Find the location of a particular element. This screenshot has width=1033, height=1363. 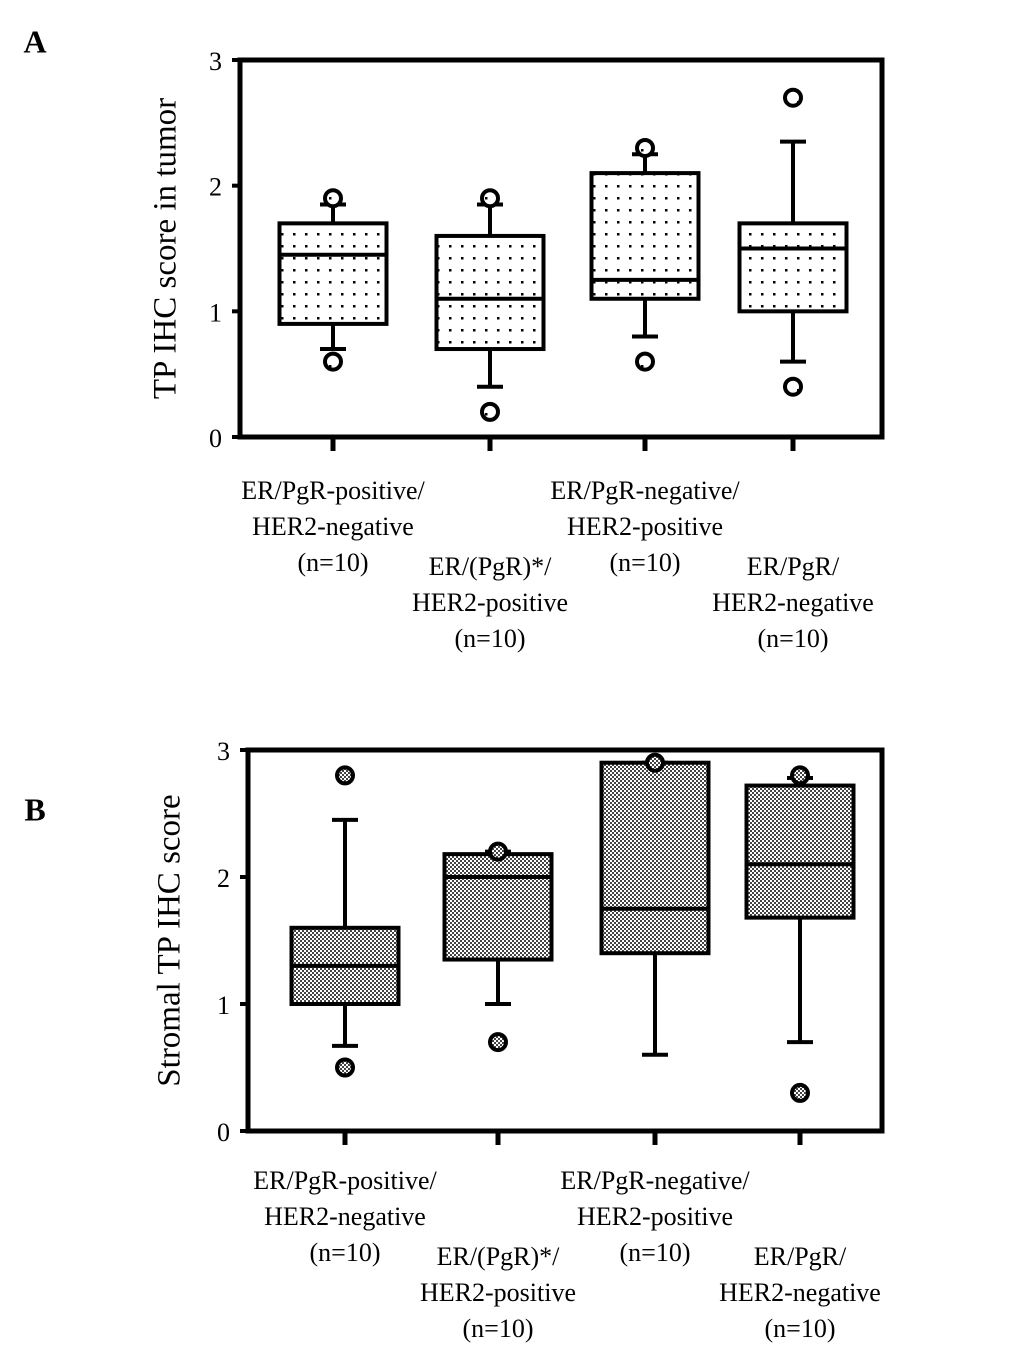

y-axis-title: Stromal TP IHC score is located at coordinates (170, 940).